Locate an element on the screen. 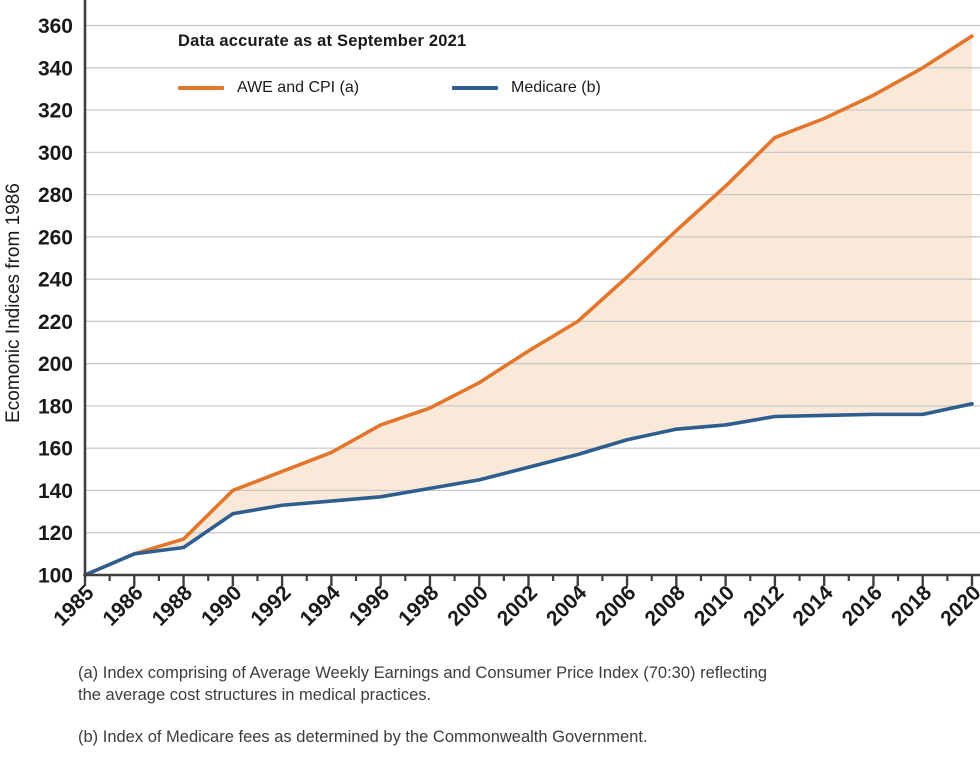 This screenshot has width=980, height=757. legend-label-medicare: Medicare (b) is located at coordinates (556, 87).